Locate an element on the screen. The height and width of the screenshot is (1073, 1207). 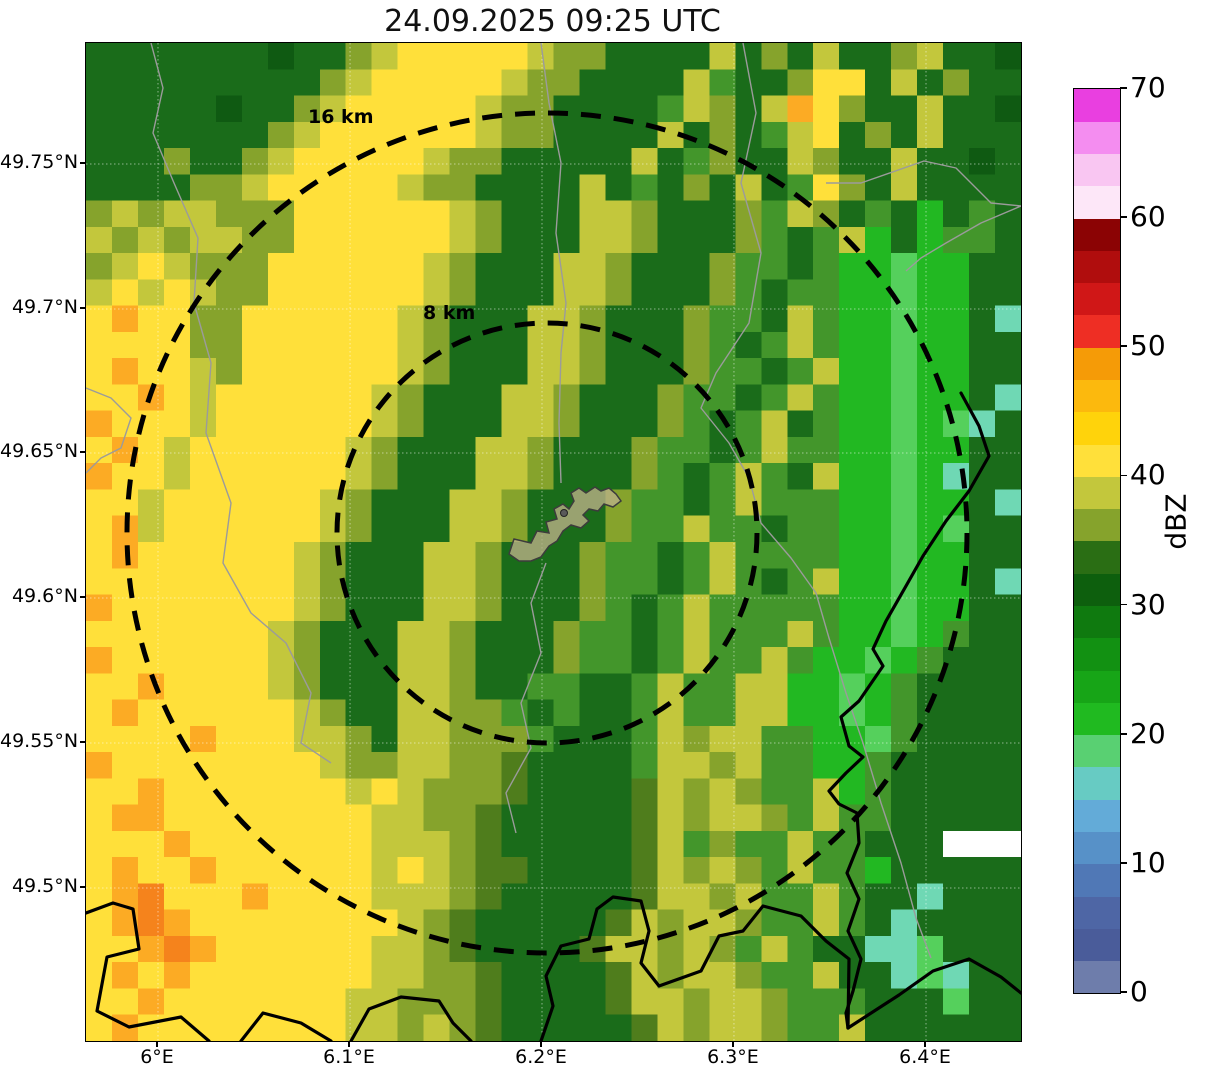
colorbar is located at coordinates (1097, 541).